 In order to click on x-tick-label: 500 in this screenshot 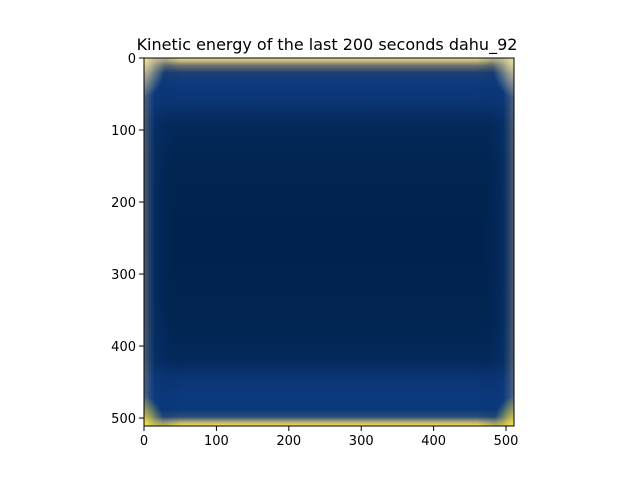, I will do `click(506, 441)`.